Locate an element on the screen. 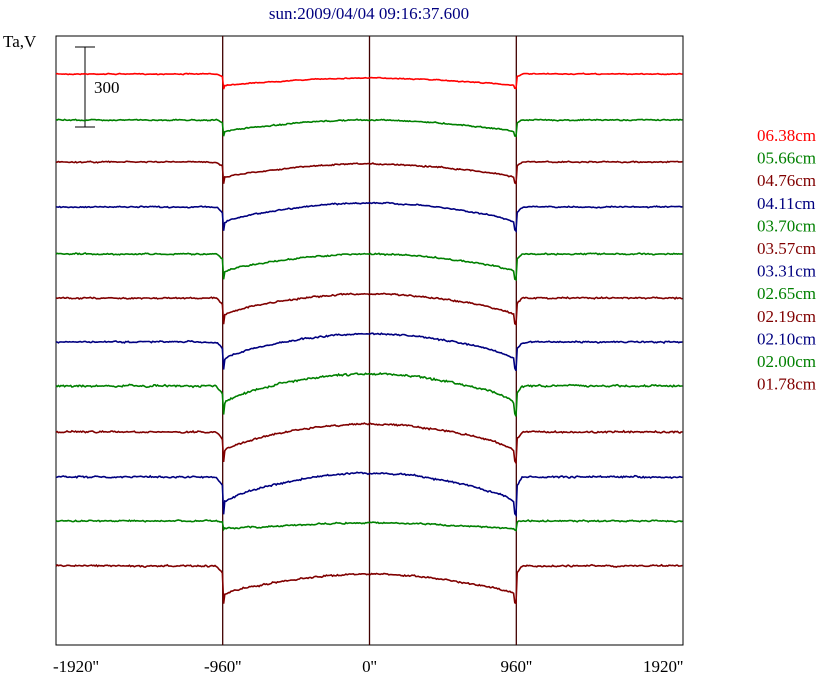  legend-item: 06.38cm is located at coordinates (786, 135).